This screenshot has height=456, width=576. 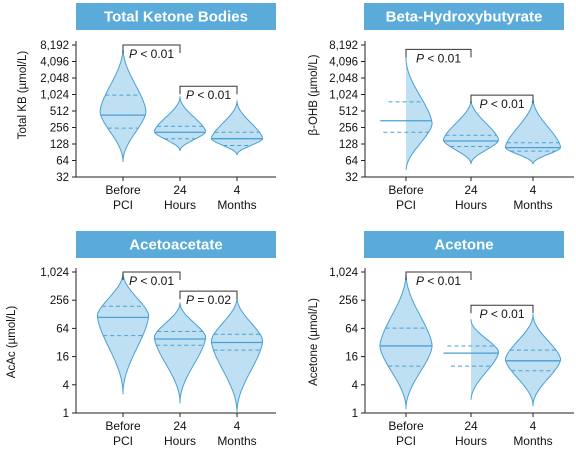 I want to click on y-axis-label: AcAc (µmol/L), so click(x=12, y=342).